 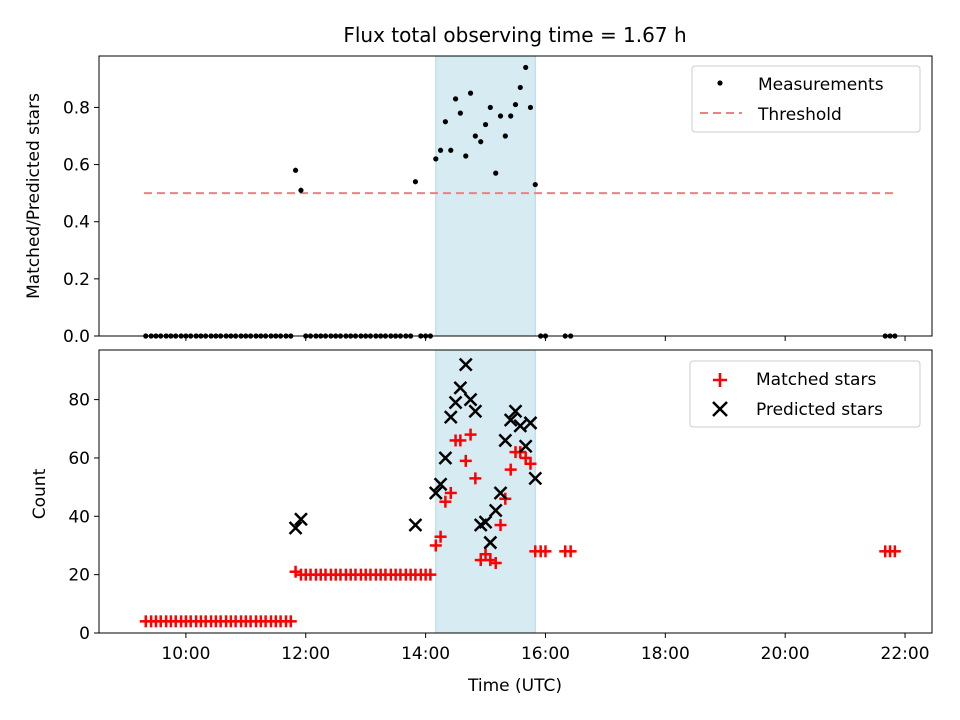 I want to click on top-y-axis-label: Matched/Predicted stars, so click(x=34, y=196).